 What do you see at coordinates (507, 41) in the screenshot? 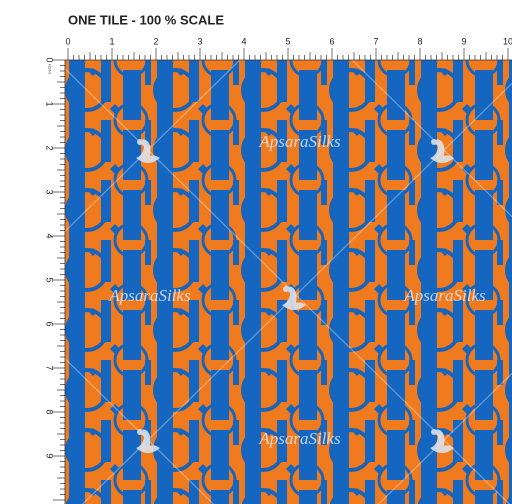
I see `top-ruler-label: 10` at bounding box center [507, 41].